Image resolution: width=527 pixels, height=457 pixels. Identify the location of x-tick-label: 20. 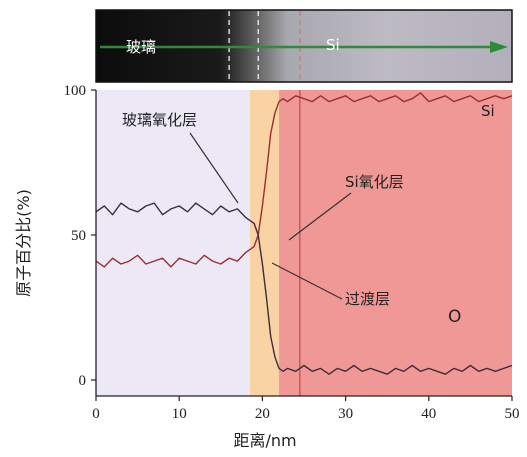
(262, 414).